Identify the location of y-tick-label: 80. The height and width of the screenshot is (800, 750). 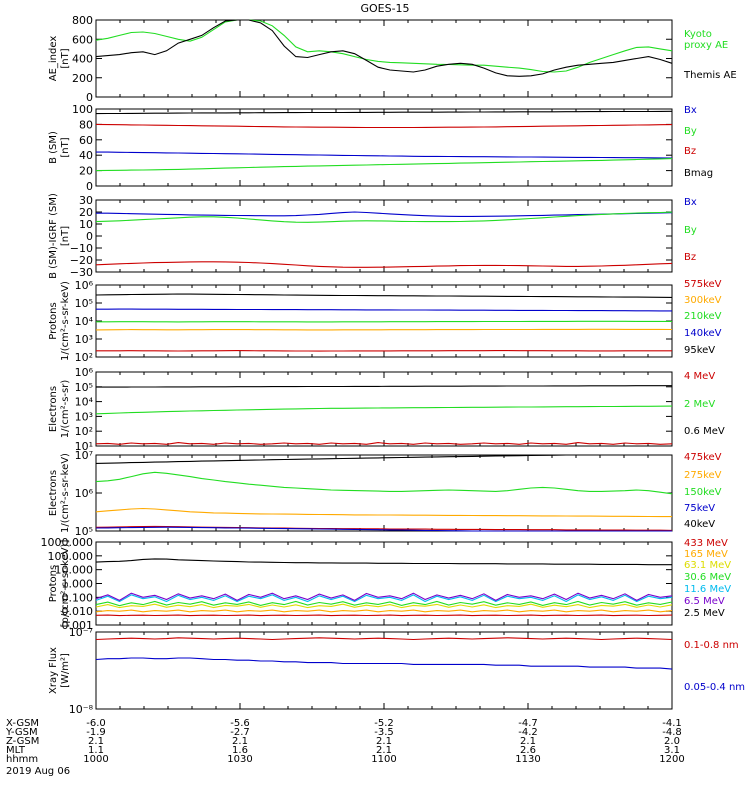
(86, 124).